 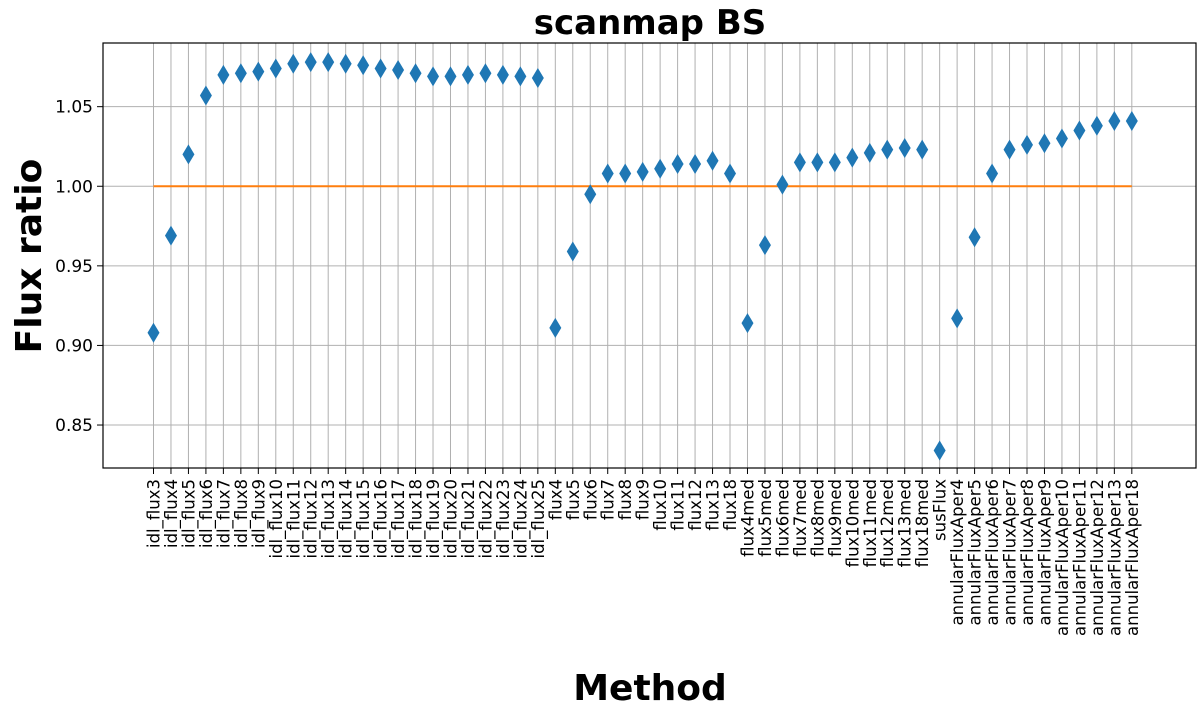 What do you see at coordinates (74, 267) in the screenshot?
I see `y-tick-label: 0.95` at bounding box center [74, 267].